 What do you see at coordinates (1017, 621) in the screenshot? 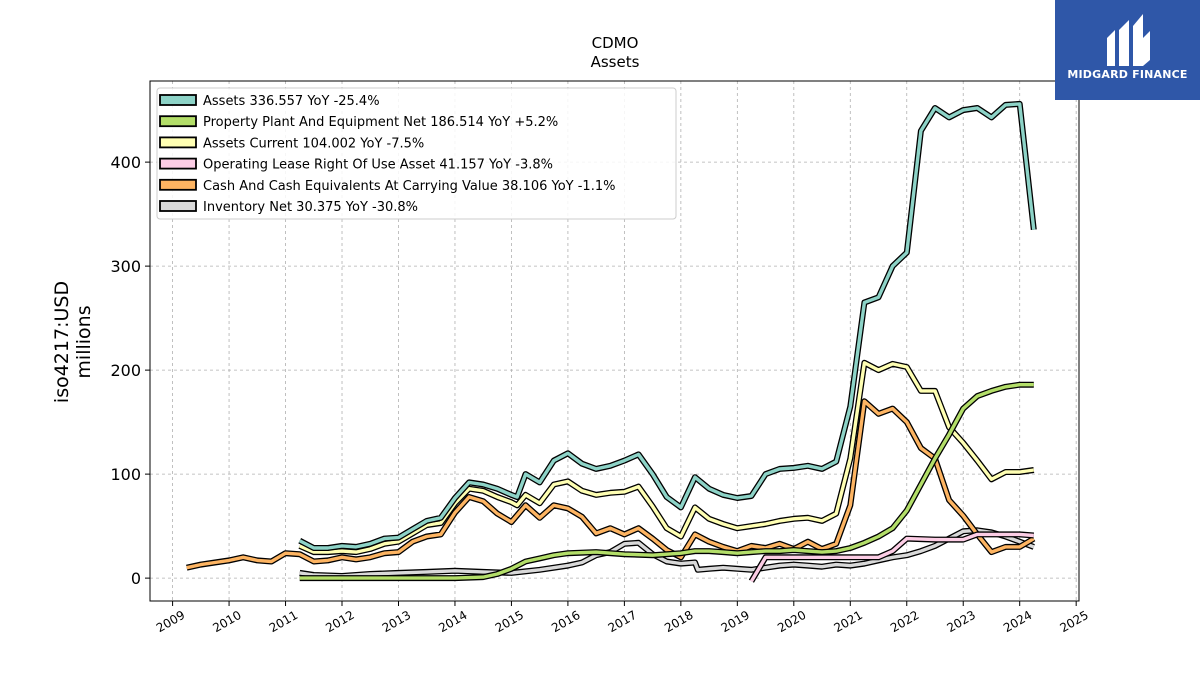
I see `x-tick-label: 2024` at bounding box center [1017, 621].